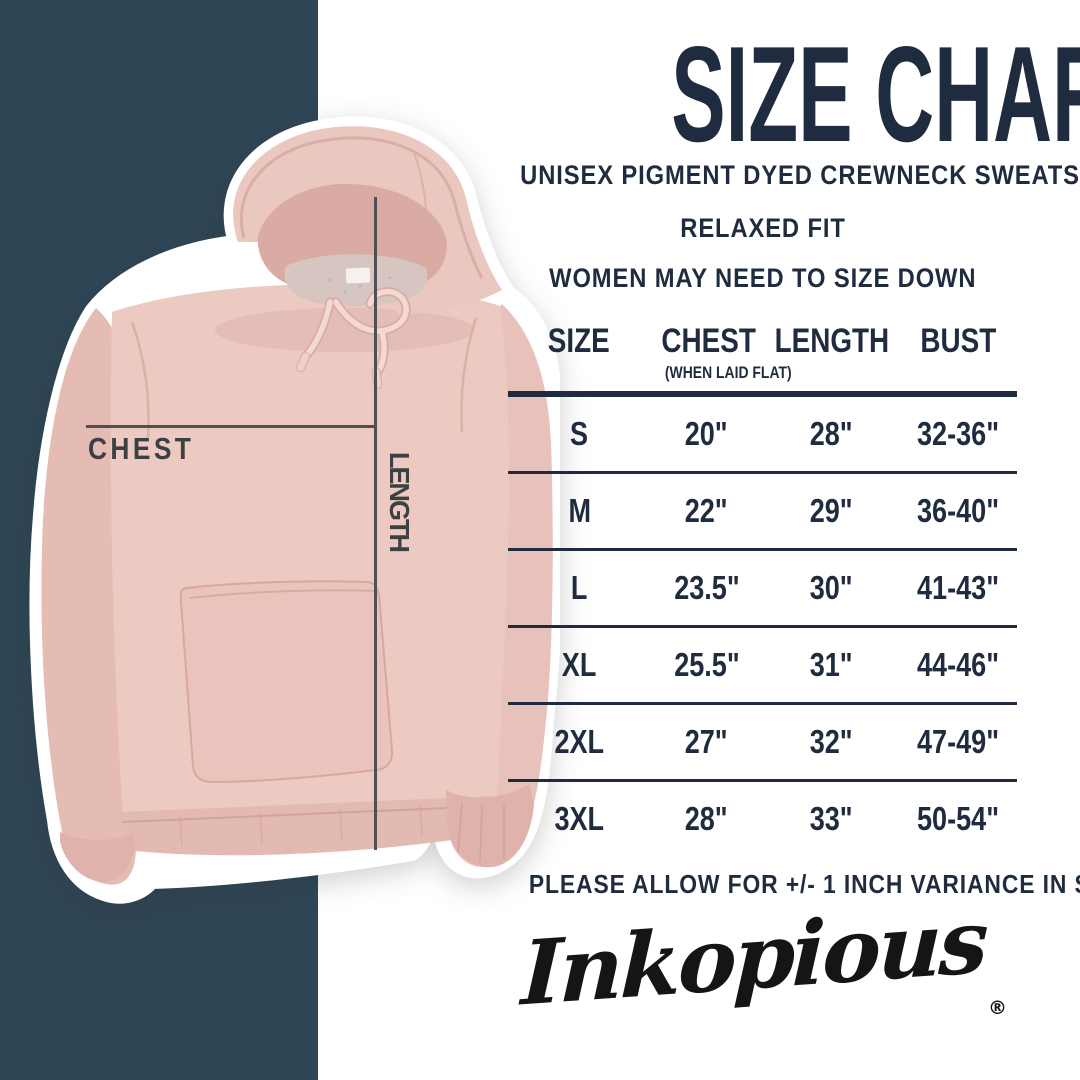 The image size is (1080, 1080). Describe the element at coordinates (763, 278) in the screenshot. I see `subtitle-sizing-advice: WOMEN MAY NEED TO SIZE DOWN` at that location.